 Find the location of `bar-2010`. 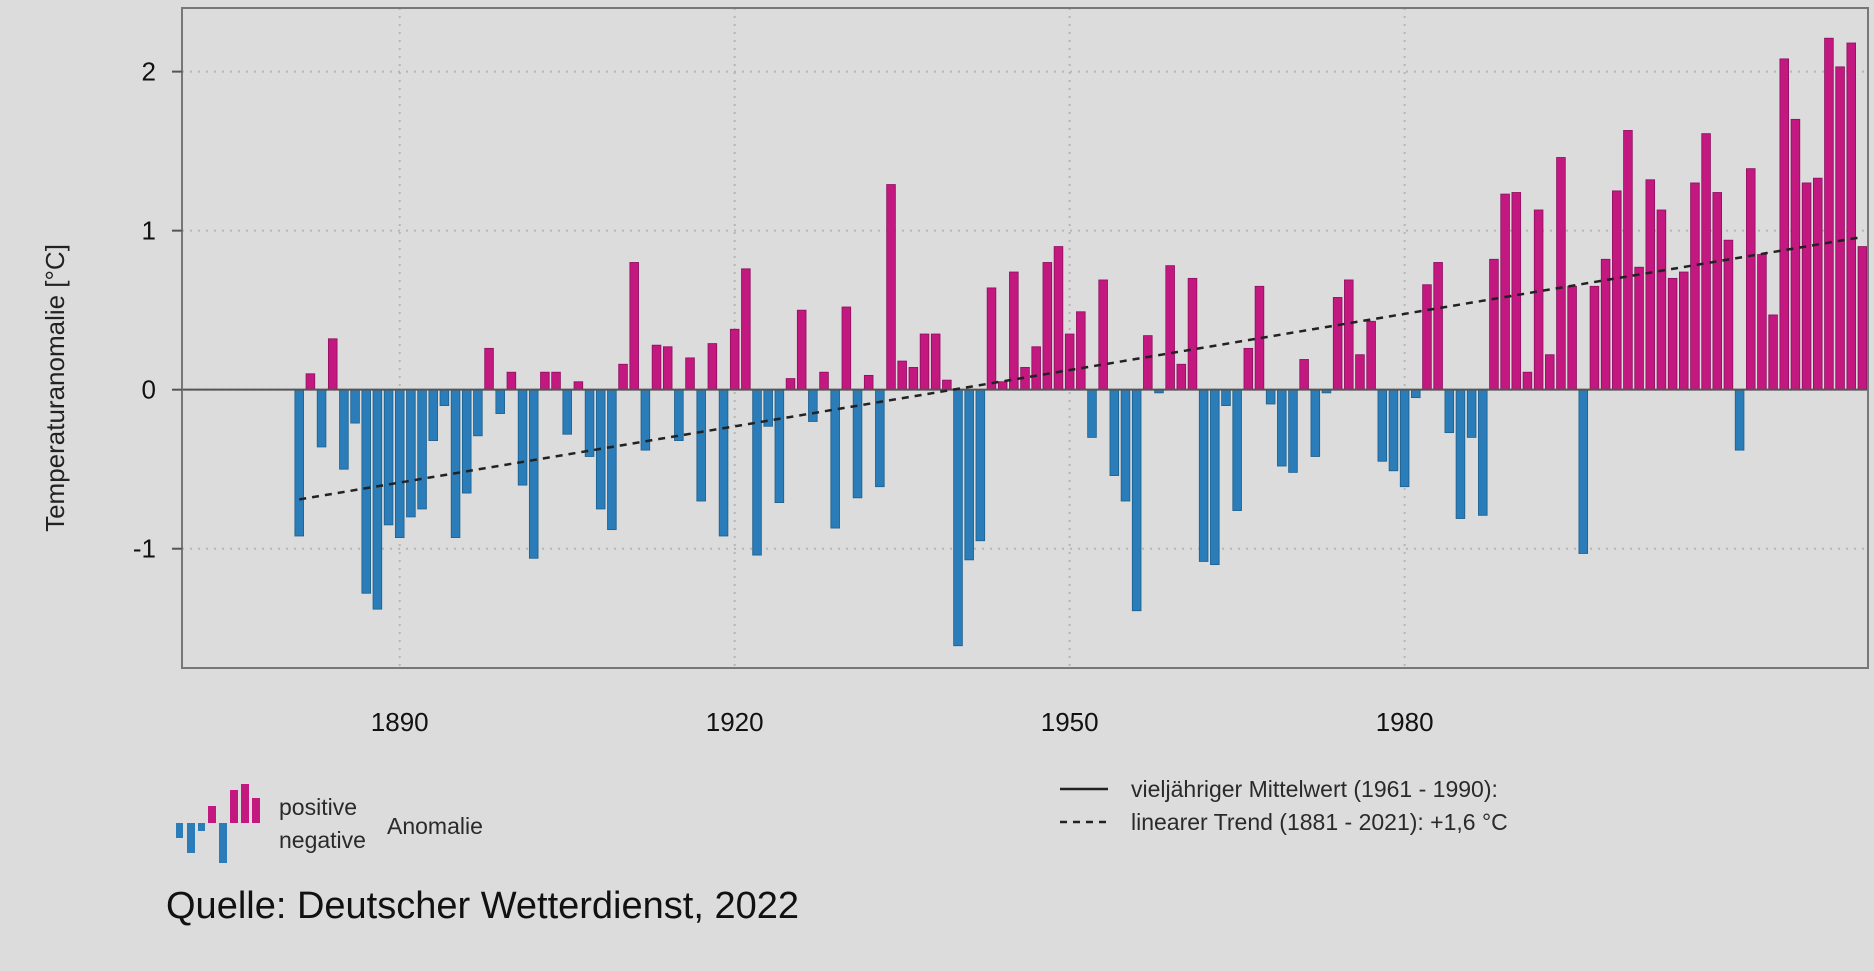

bar-2010 is located at coordinates (1739, 420).